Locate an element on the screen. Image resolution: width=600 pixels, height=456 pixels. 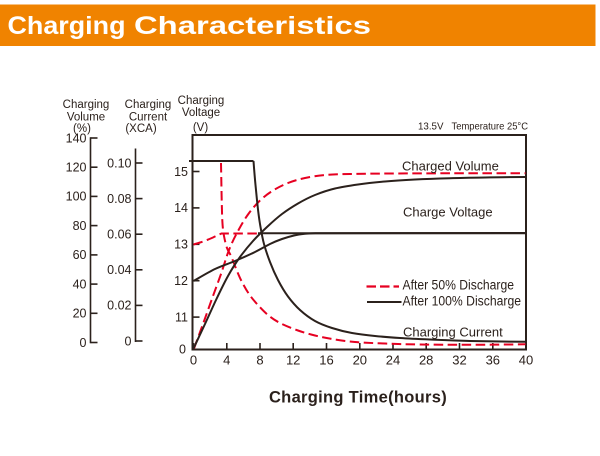
svg-text: 11 is located at coordinates (181, 317).